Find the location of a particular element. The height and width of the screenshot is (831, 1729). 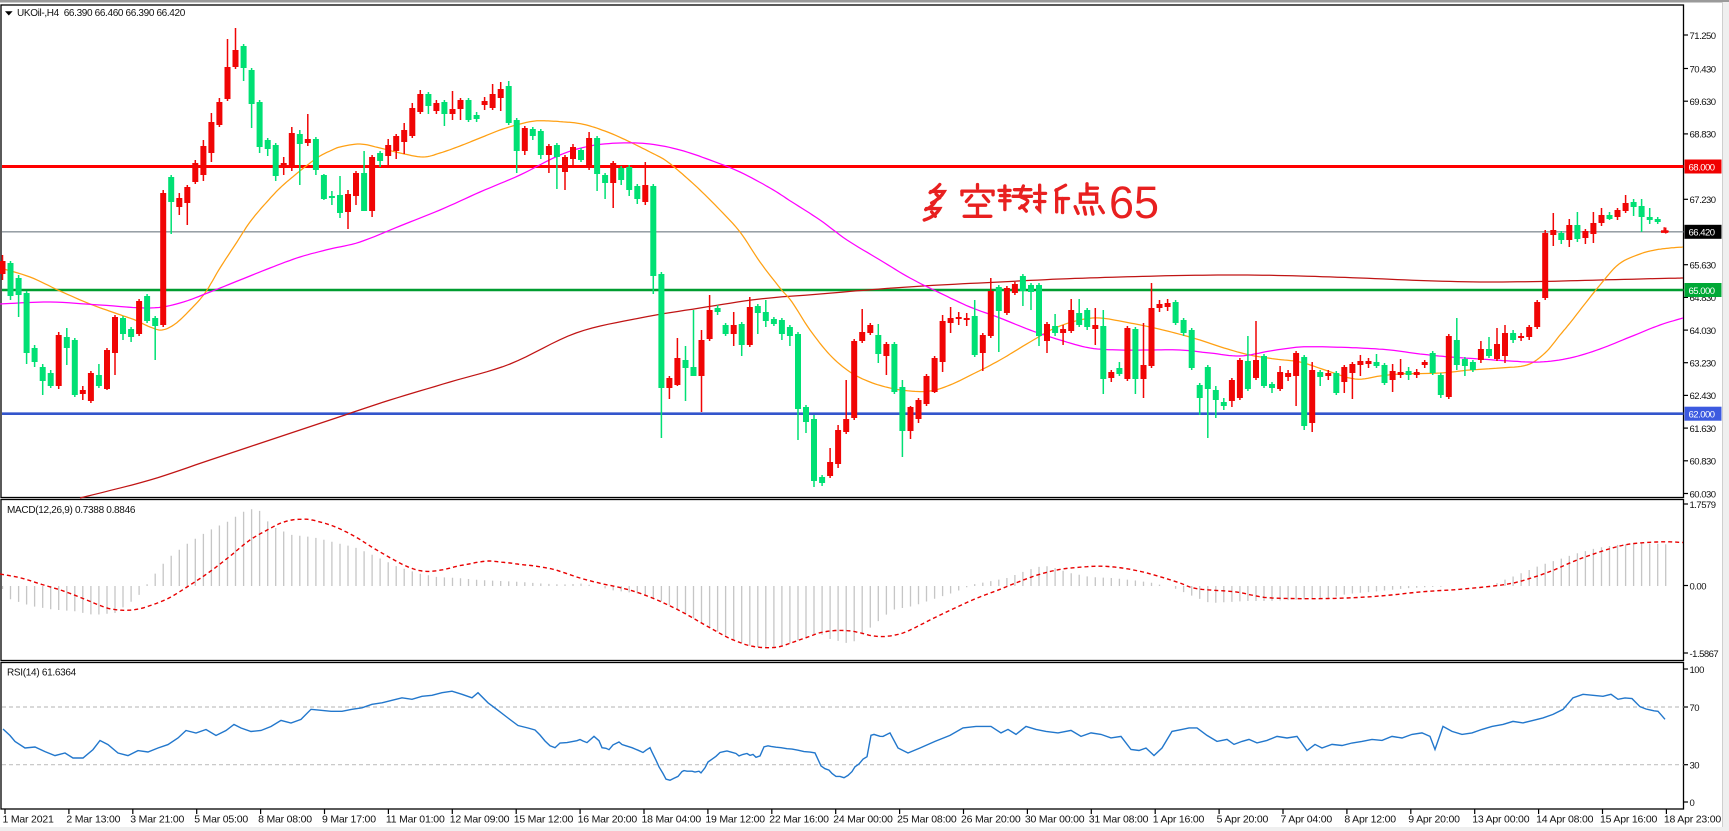

svg-text: 0 is located at coordinates (1692, 803).